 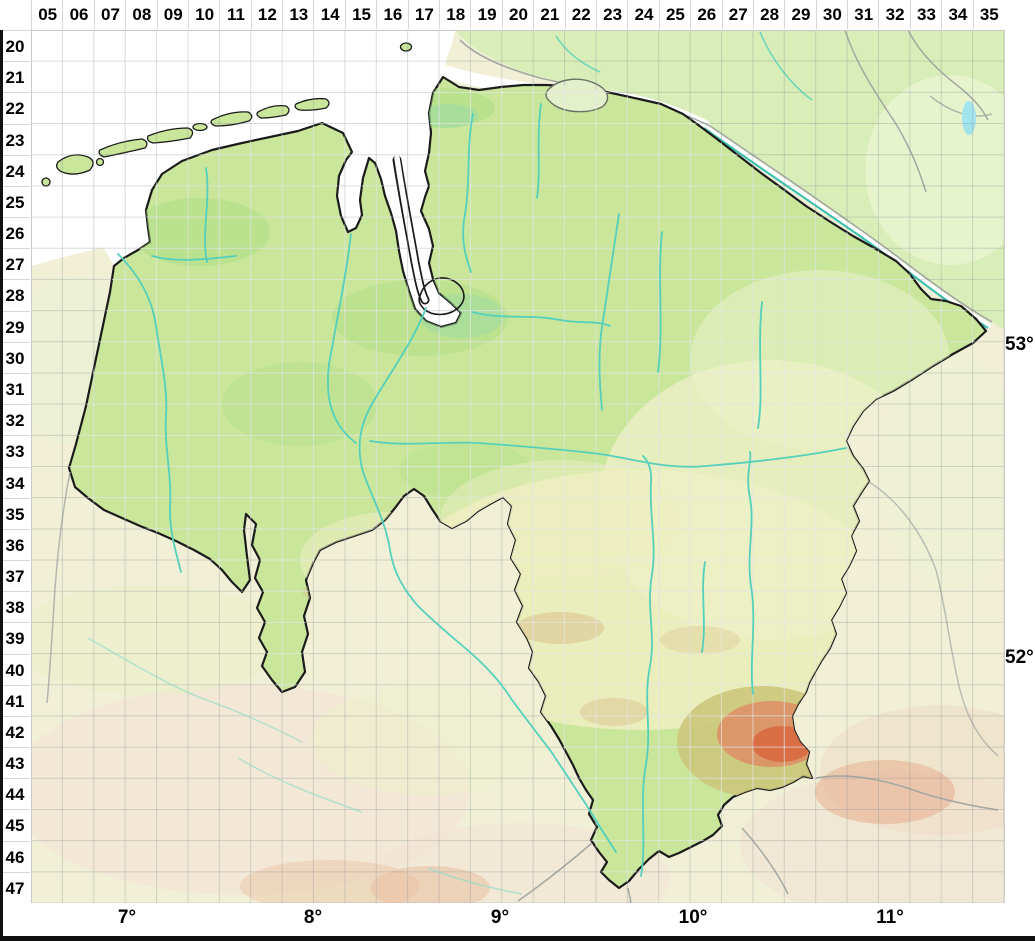 What do you see at coordinates (577, 95) in the screenshot?
I see `hamburg-boundary` at bounding box center [577, 95].